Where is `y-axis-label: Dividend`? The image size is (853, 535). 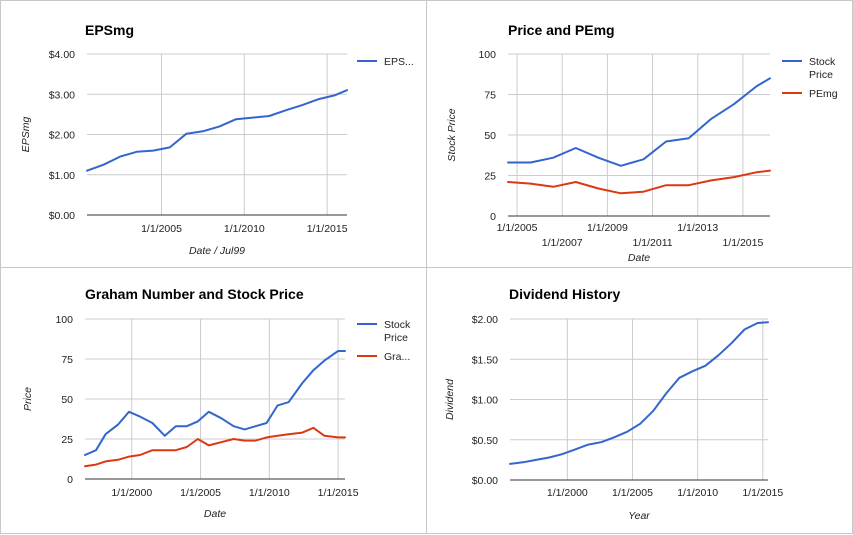
y-axis-label: Dividend is located at coordinates (450, 399).